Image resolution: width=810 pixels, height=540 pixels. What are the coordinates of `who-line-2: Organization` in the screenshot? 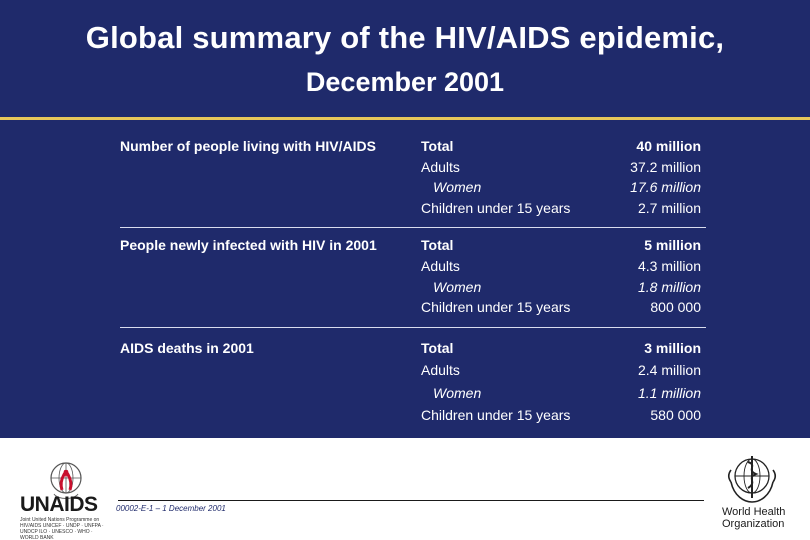 It's located at (753, 524).